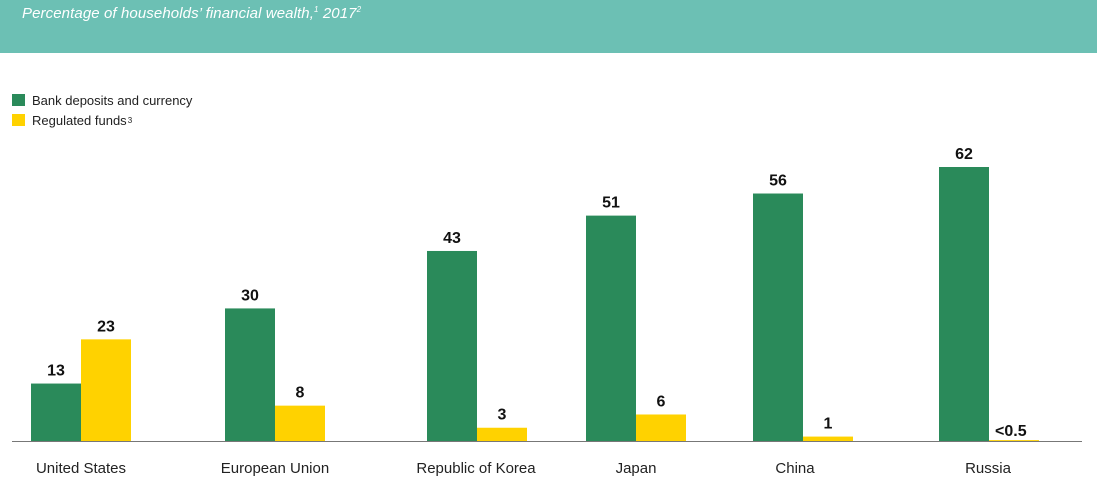 This screenshot has width=1097, height=485. Describe the element at coordinates (130, 120) in the screenshot. I see `legend-footnote-3: 3` at that location.